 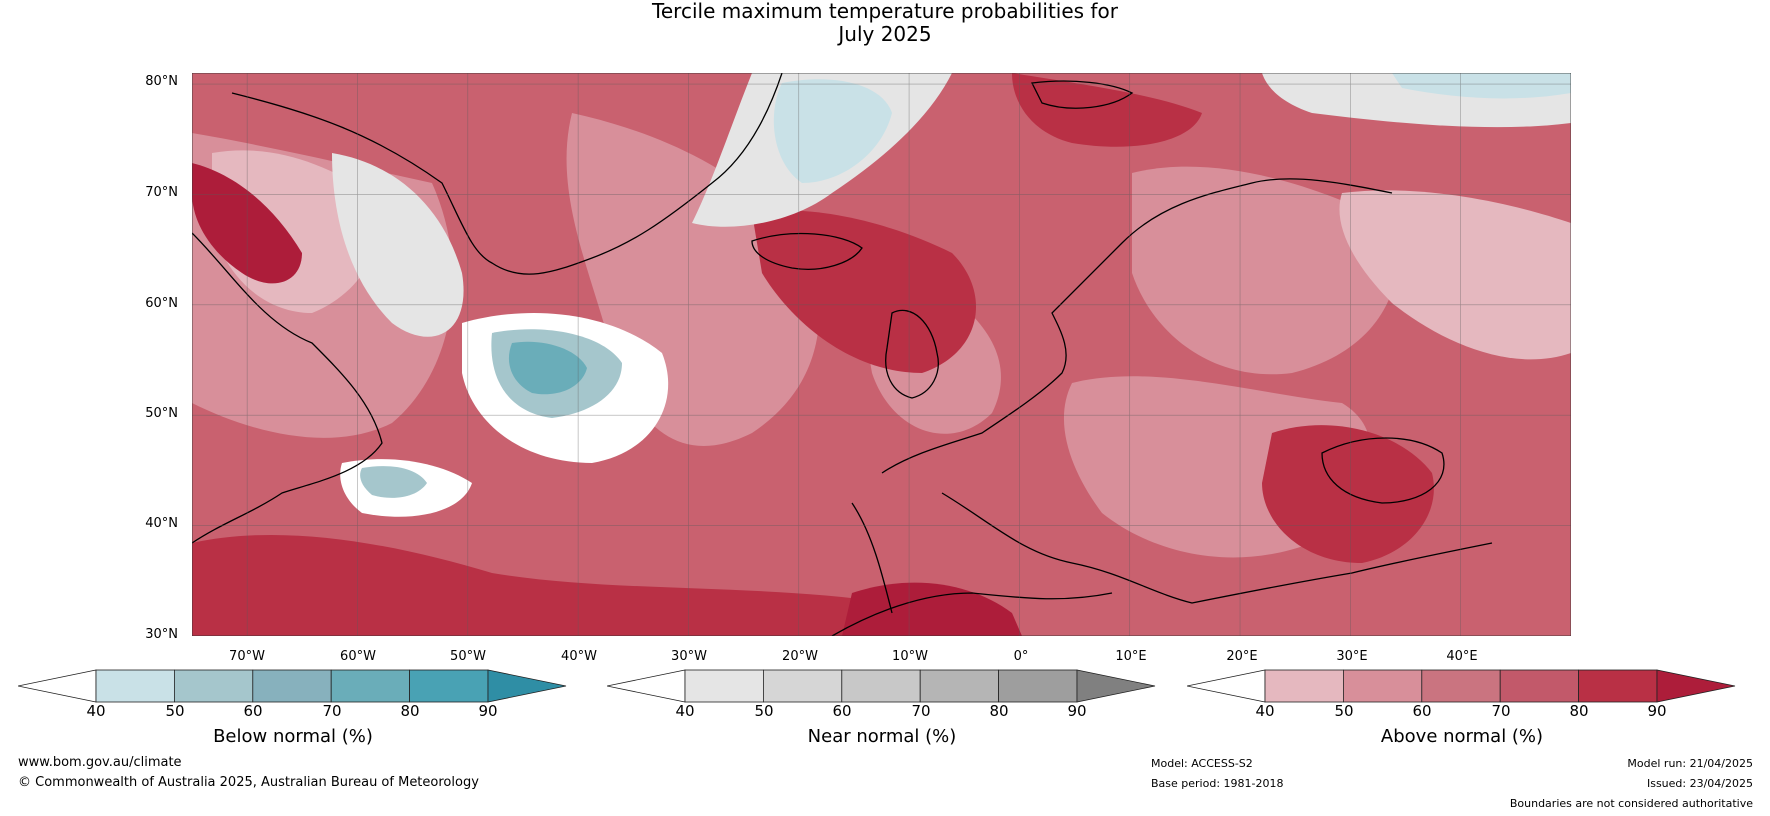 I want to click on lat-label-80n: 80°N, so click(x=161, y=81).